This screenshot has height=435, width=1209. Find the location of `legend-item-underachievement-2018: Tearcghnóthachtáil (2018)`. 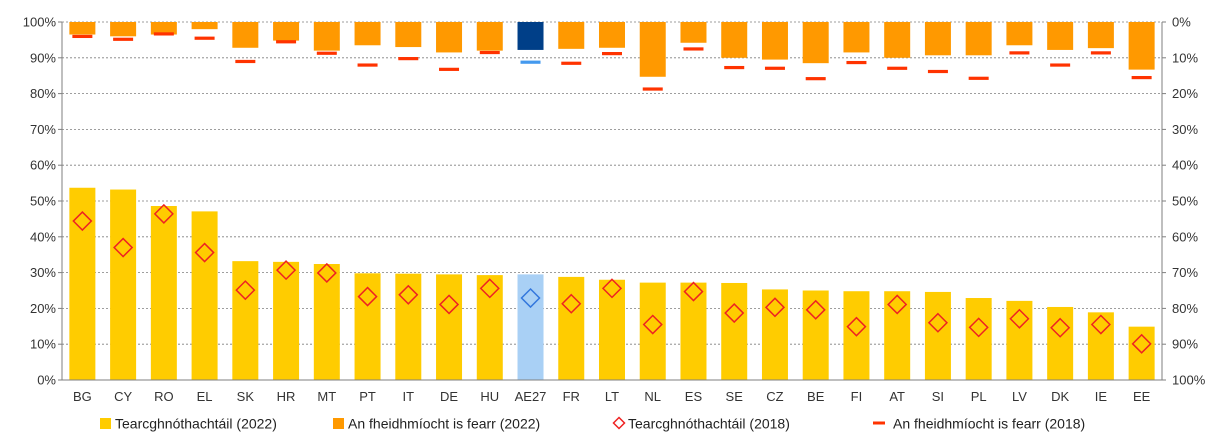

legend-item-underachievement-2018: Tearcghnóthachtáil (2018) is located at coordinates (701, 424).